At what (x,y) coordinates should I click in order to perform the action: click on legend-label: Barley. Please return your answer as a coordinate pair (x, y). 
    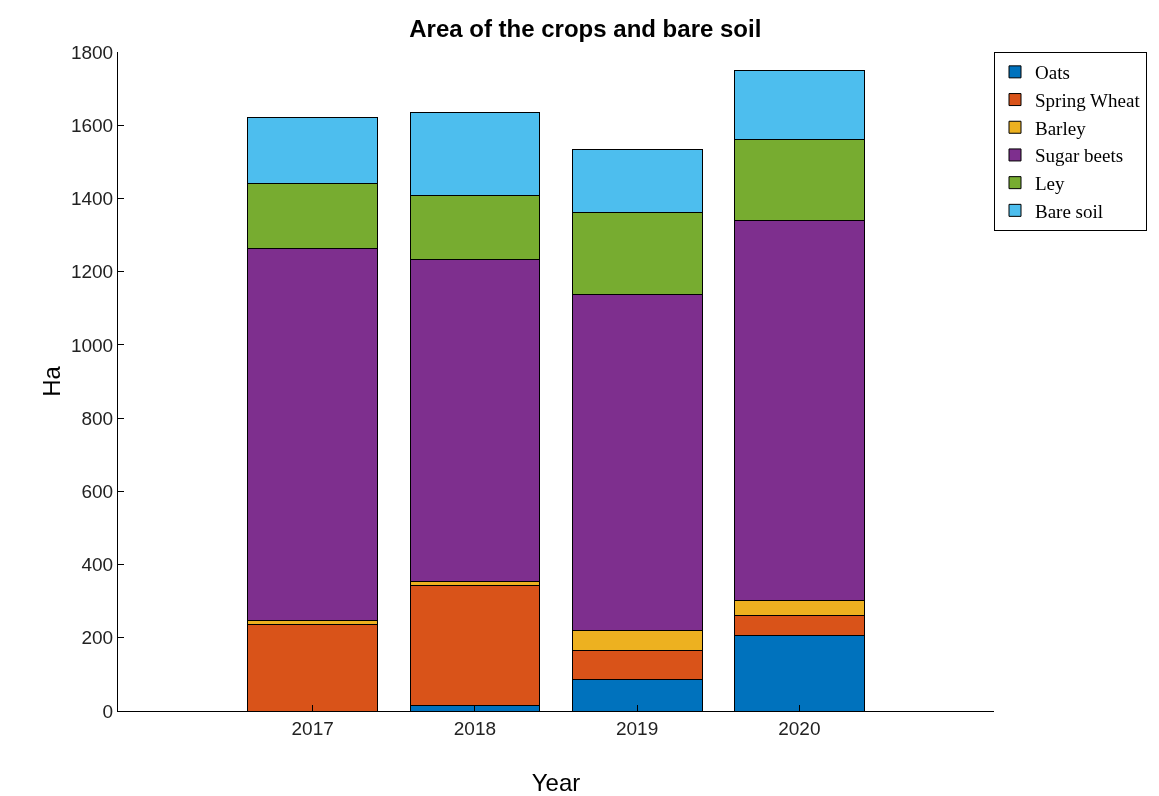
    Looking at the image, I should click on (1061, 128).